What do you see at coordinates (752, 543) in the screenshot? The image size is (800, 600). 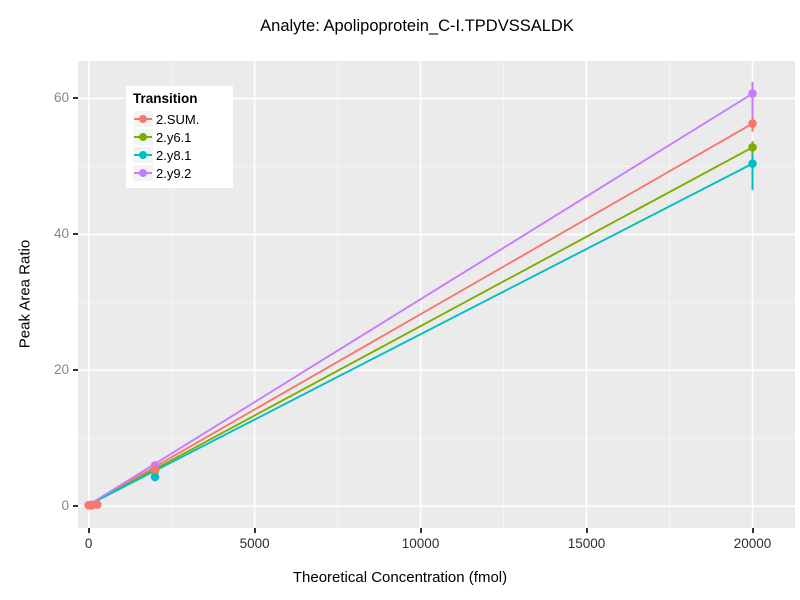 I see `x-tick-label: 20000` at bounding box center [752, 543].